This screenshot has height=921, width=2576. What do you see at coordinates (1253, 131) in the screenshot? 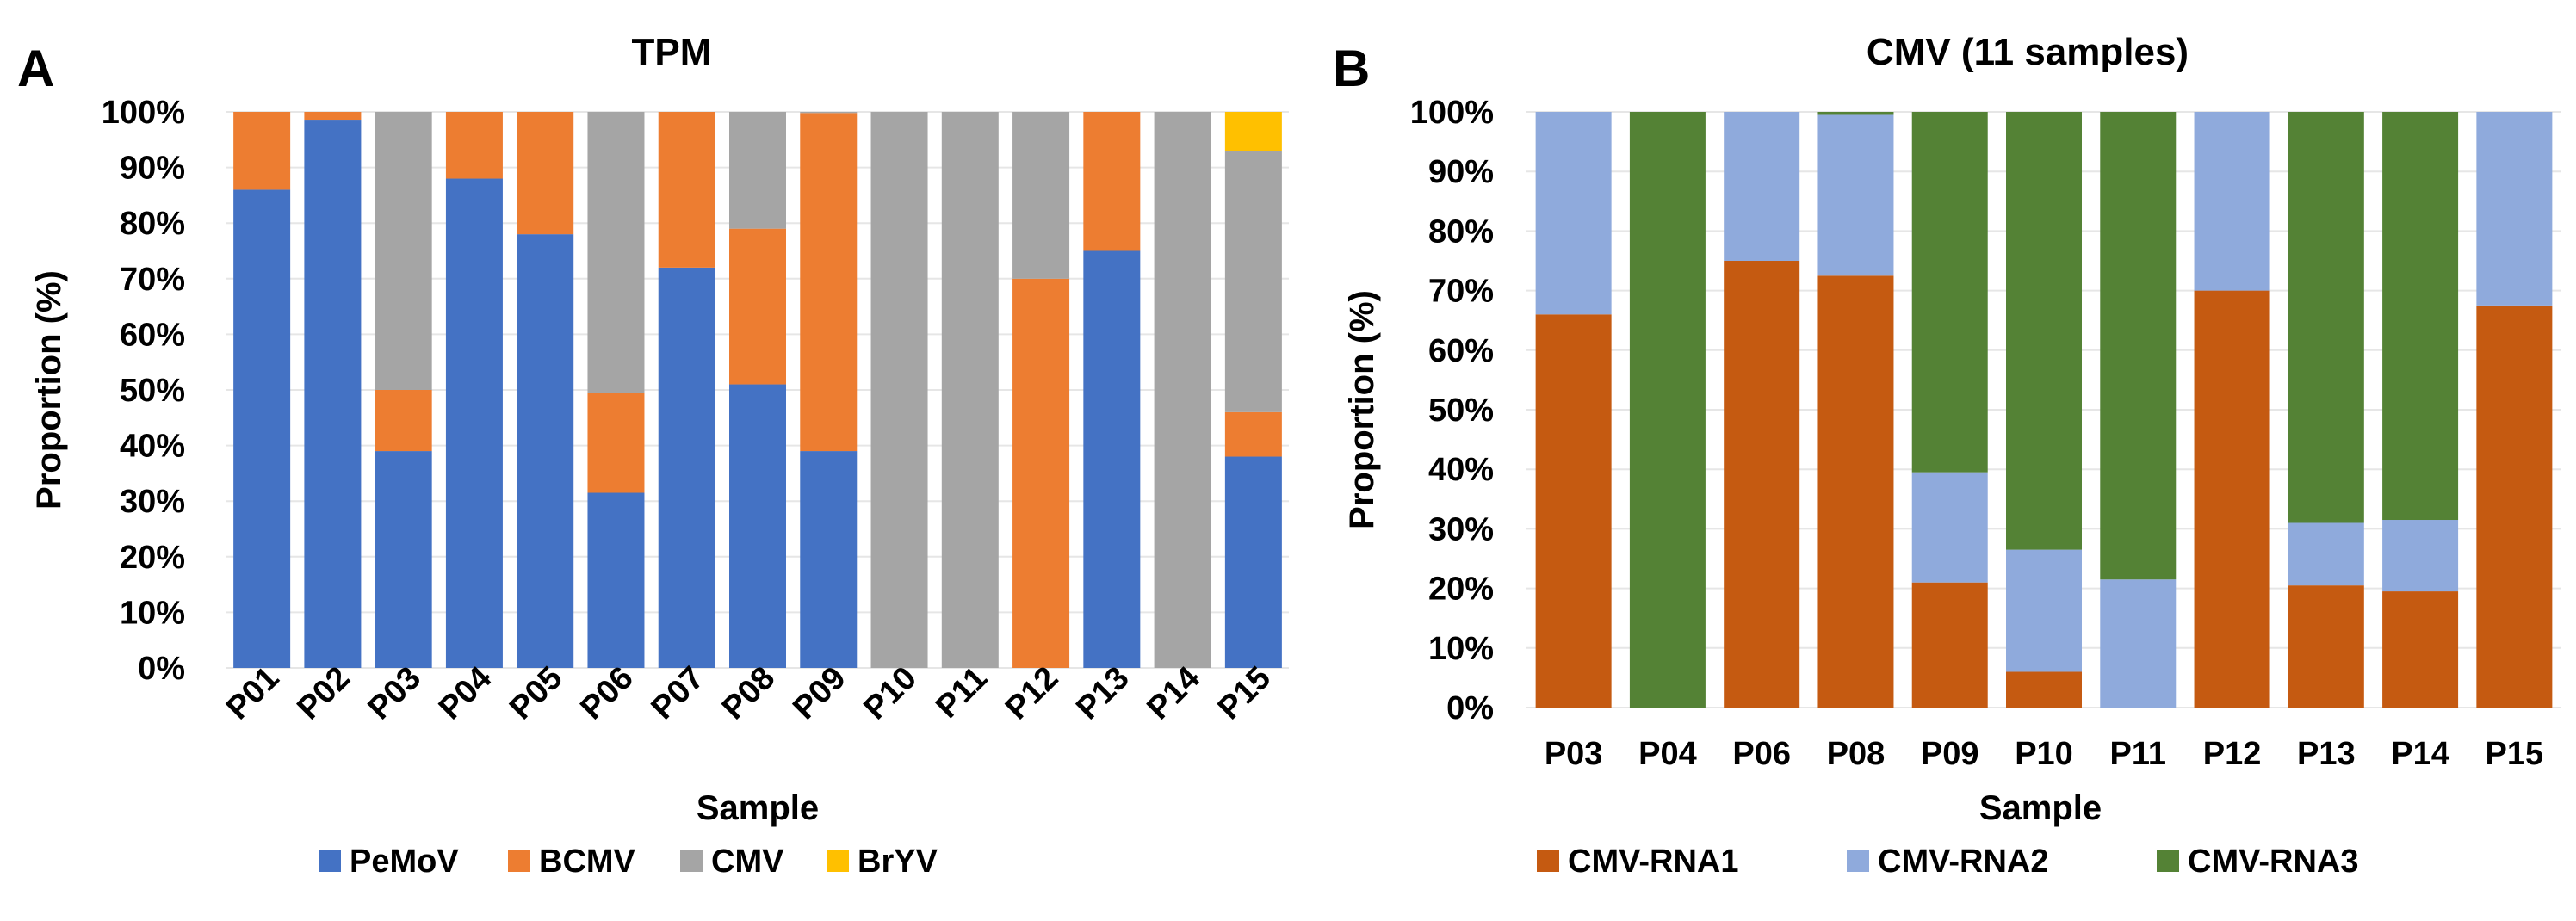
I see `bar-segment-bryv` at bounding box center [1253, 131].